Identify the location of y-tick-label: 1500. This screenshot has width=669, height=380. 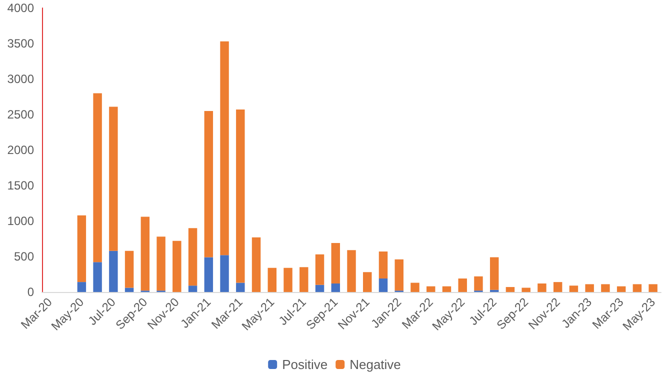
(20, 185).